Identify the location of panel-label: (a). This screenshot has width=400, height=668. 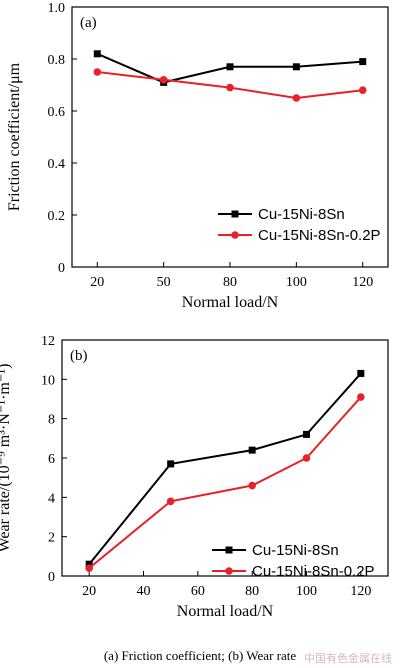
(88, 23).